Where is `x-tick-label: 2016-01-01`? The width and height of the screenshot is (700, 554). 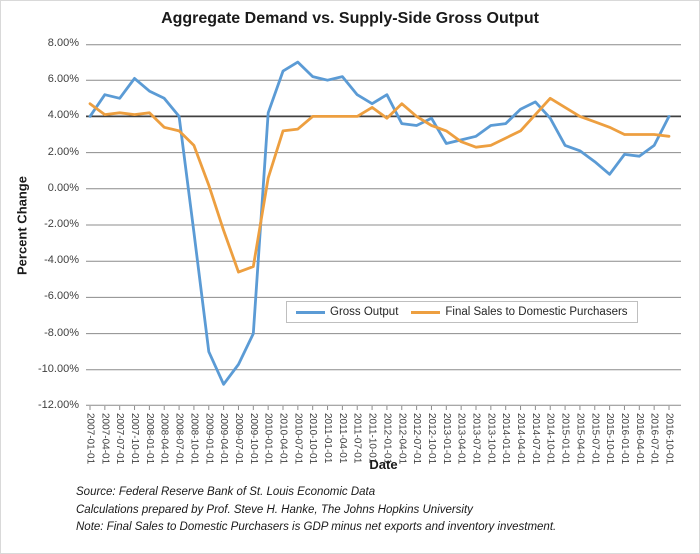 x-tick-label: 2016-01-01 is located at coordinates (624, 439).